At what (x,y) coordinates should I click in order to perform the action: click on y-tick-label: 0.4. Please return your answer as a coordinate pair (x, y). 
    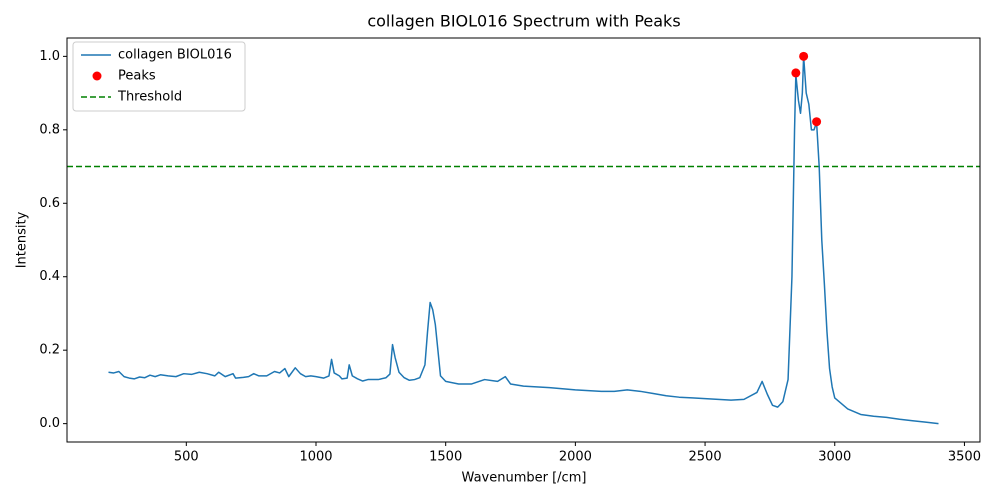
    Looking at the image, I should click on (49, 276).